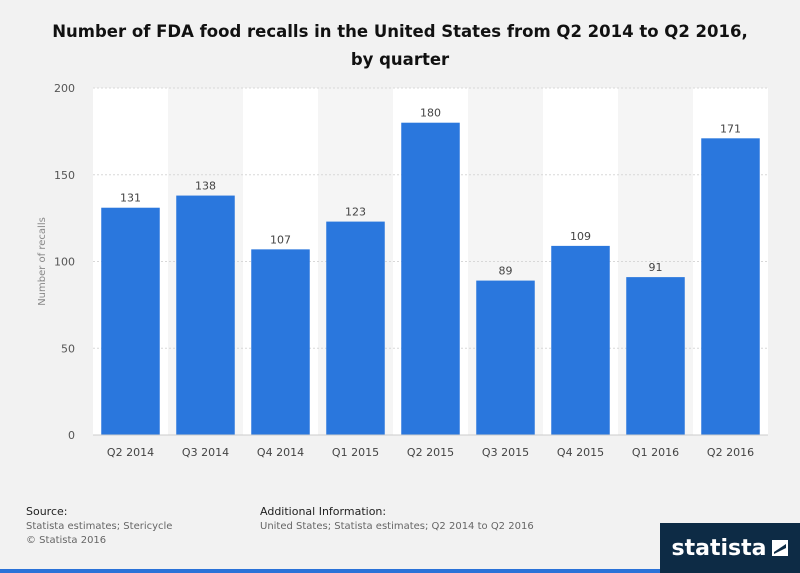  Describe the element at coordinates (730, 128) in the screenshot. I see `bar-value-label: 171` at that location.